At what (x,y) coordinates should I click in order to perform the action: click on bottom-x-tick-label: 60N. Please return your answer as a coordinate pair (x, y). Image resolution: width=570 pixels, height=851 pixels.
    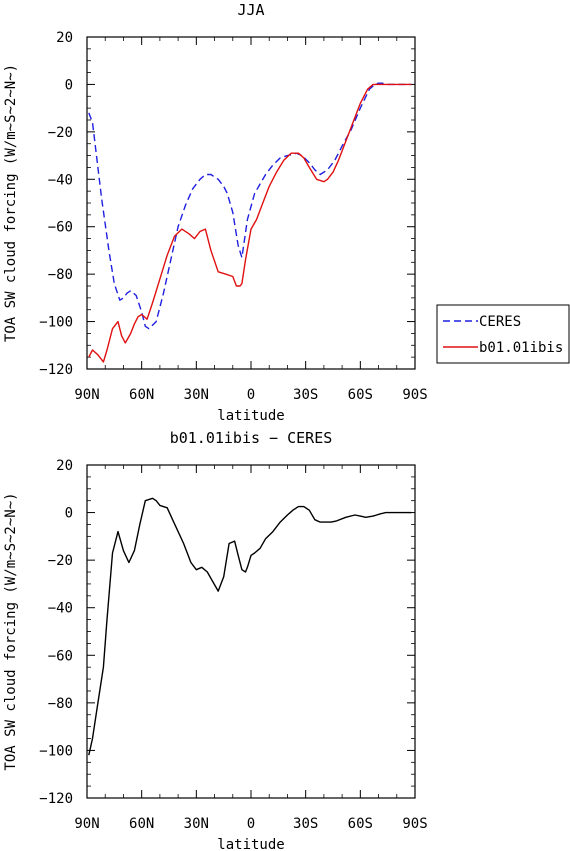
    Looking at the image, I should click on (141, 824).